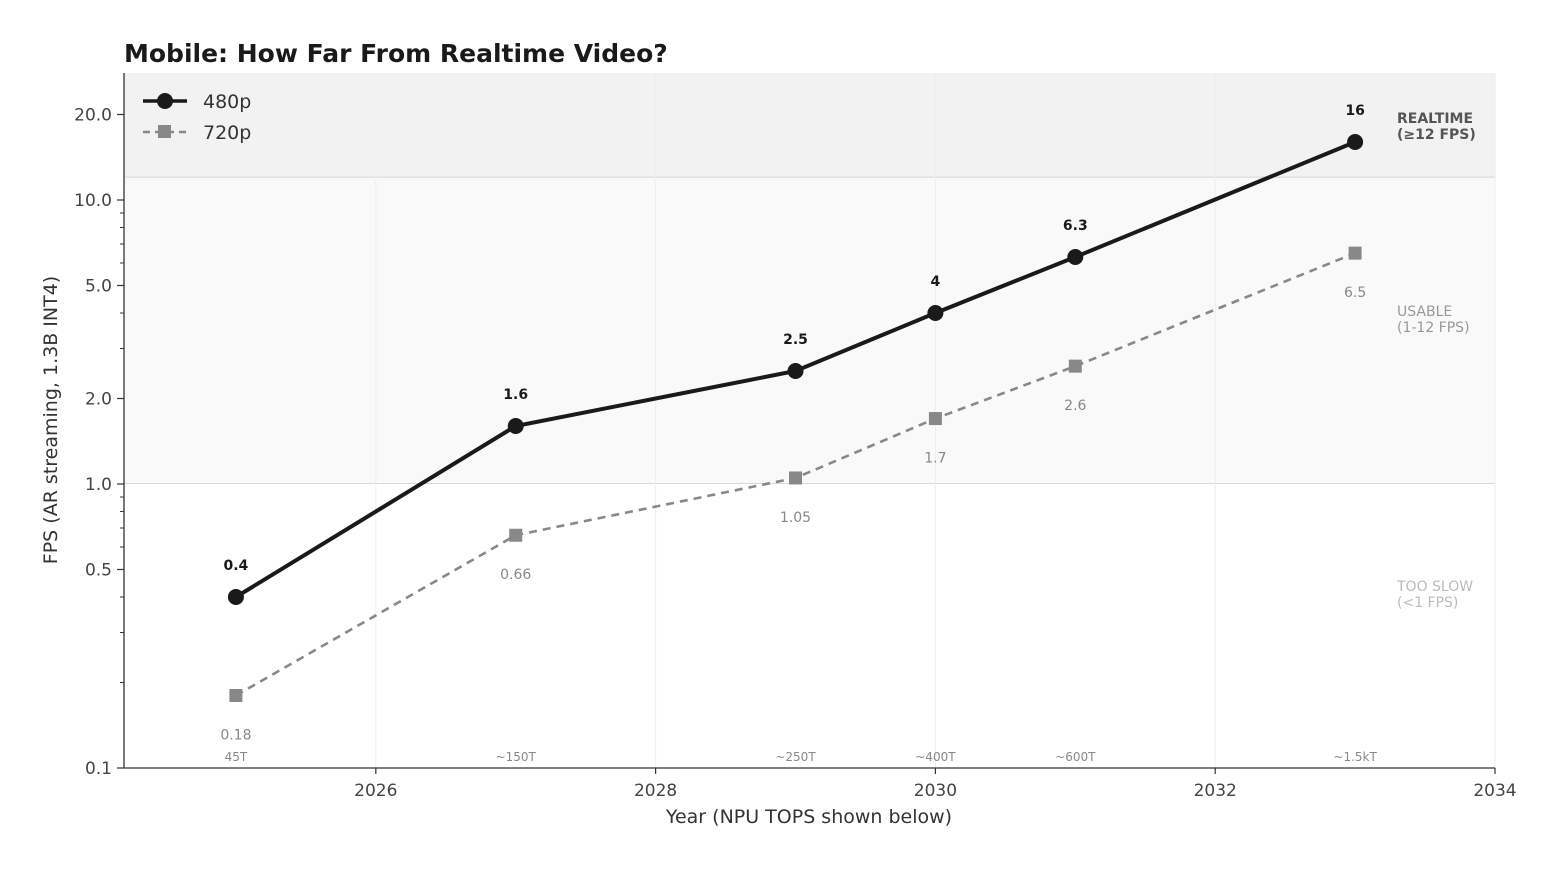 This screenshot has width=1560, height=873. Describe the element at coordinates (98, 769) in the screenshot. I see `y-tick-label: 0.1` at that location.